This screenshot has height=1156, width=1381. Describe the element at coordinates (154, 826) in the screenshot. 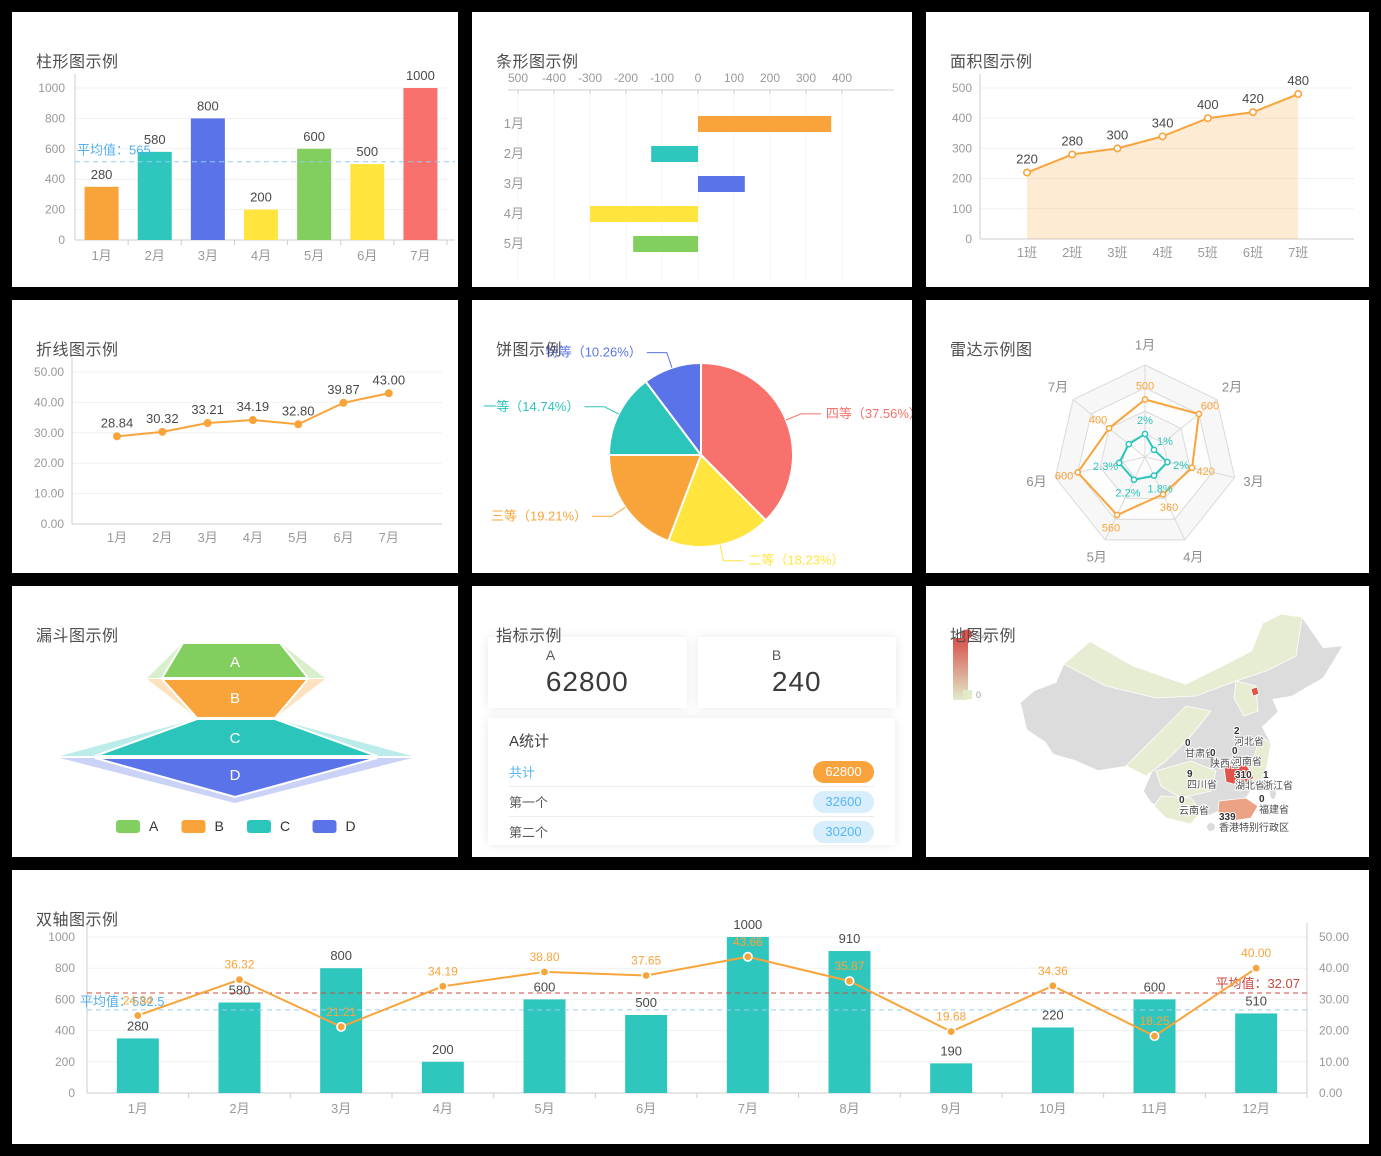

I see `legend-label: A` at that location.